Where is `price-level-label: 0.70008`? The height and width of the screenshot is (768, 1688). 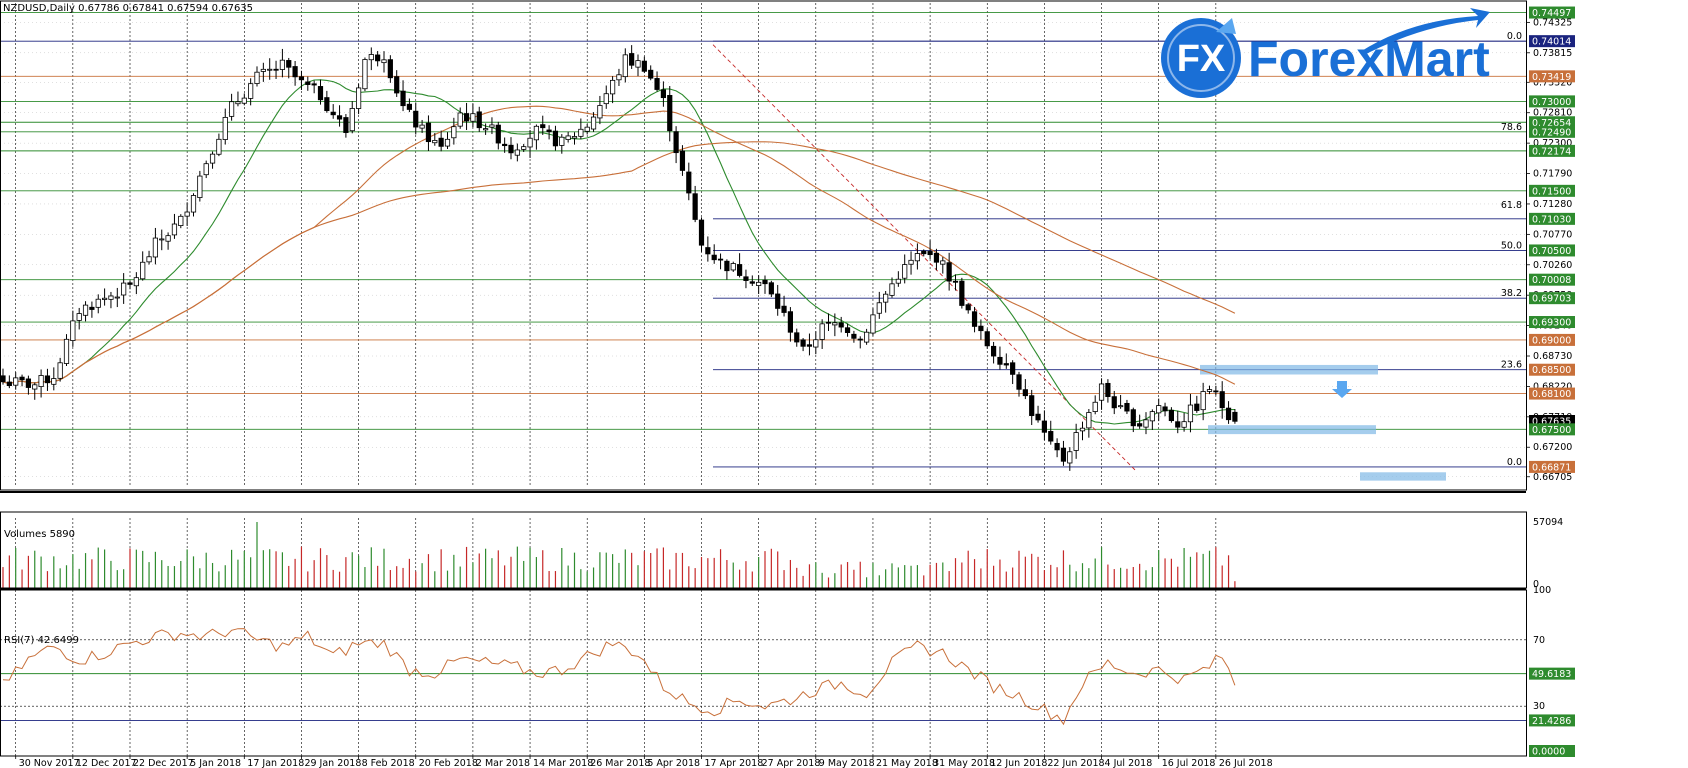 price-level-label: 0.70008 is located at coordinates (1551, 280).